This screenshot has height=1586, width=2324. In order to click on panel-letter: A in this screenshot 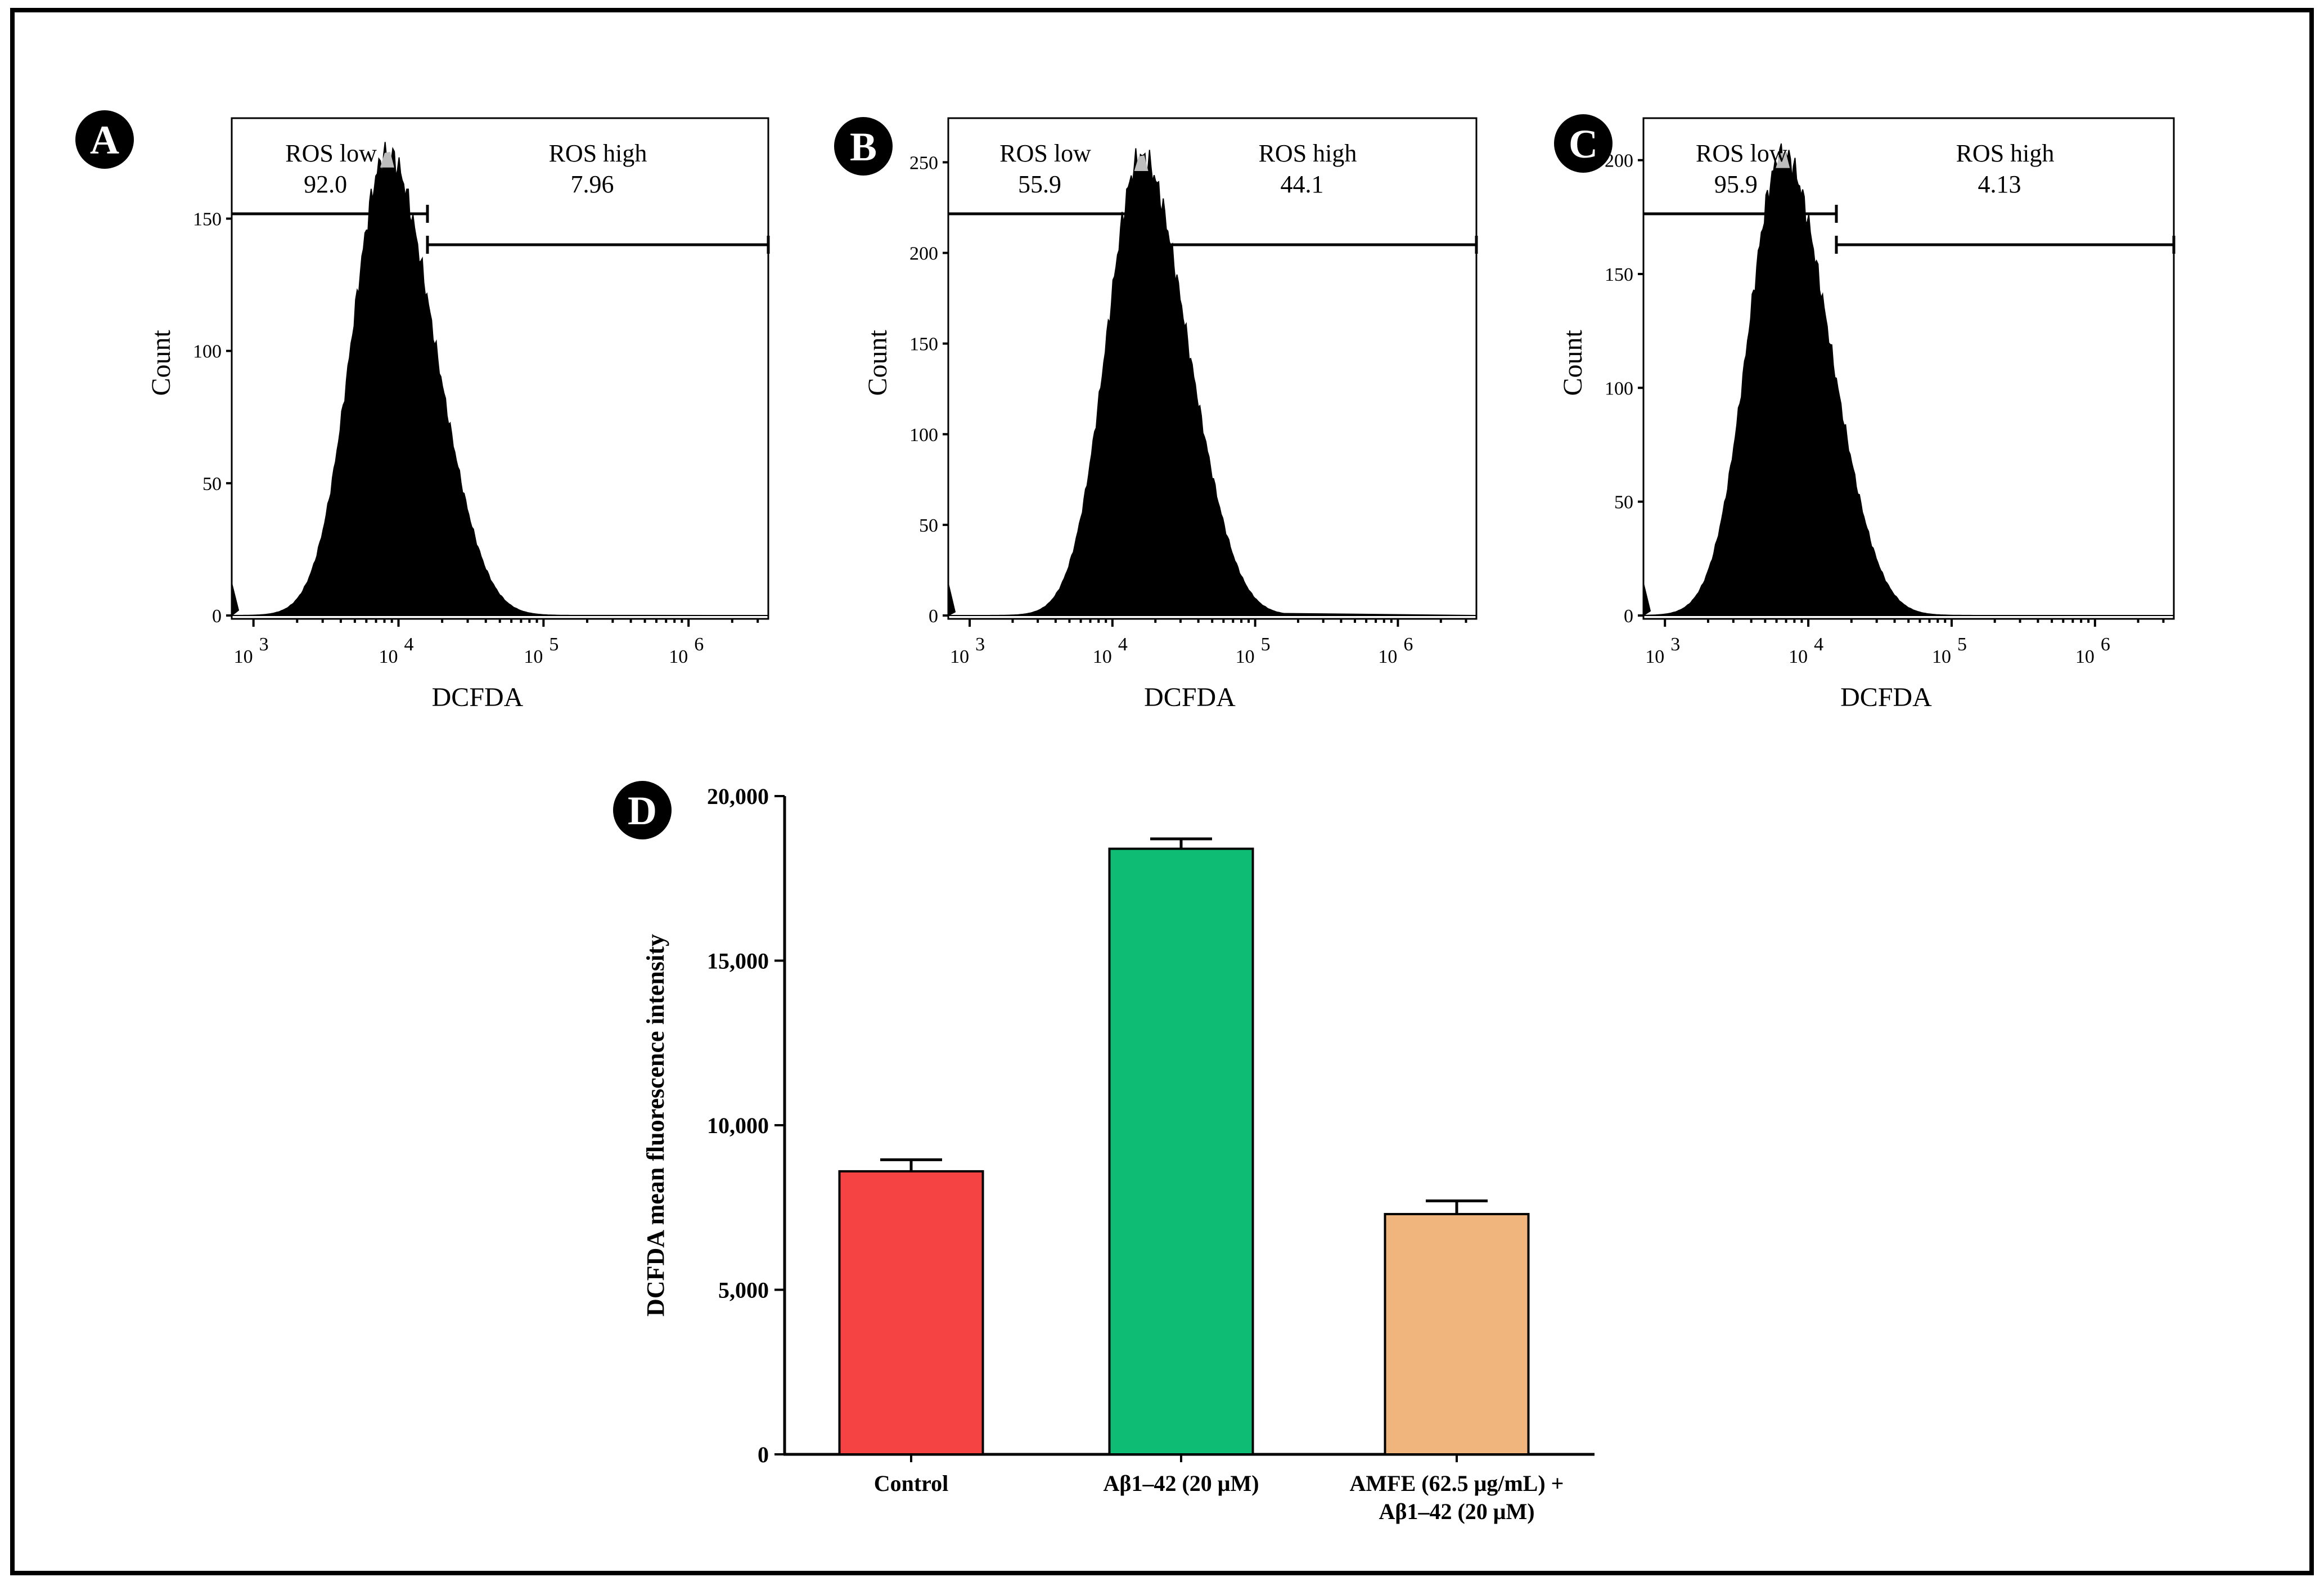, I will do `click(104, 140)`.